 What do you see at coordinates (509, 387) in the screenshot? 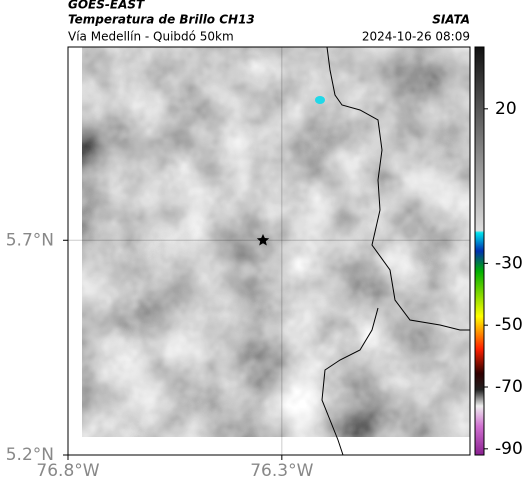
I see `colorbar-tick-label: -70` at bounding box center [509, 387].